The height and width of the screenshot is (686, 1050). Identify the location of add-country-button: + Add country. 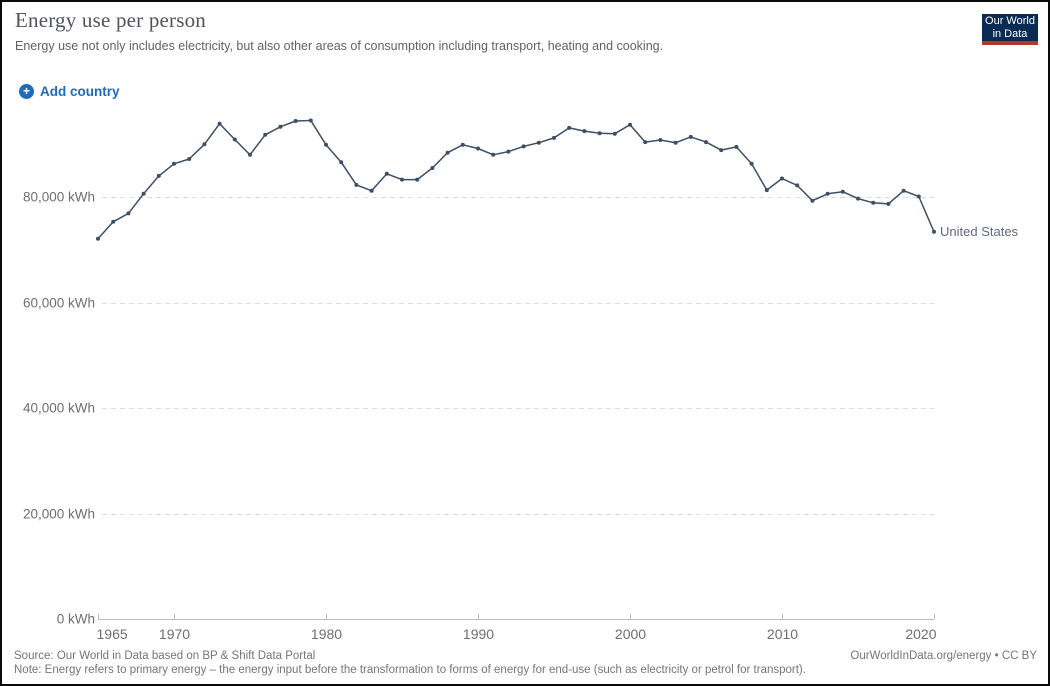
(69, 91).